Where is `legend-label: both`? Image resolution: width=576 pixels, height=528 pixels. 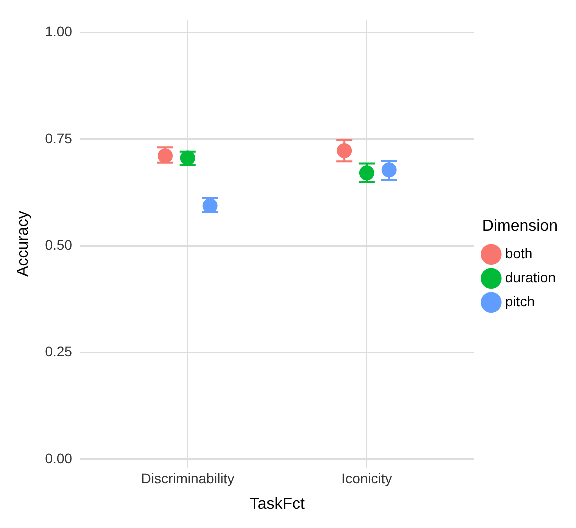
legend-label: both is located at coordinates (519, 253).